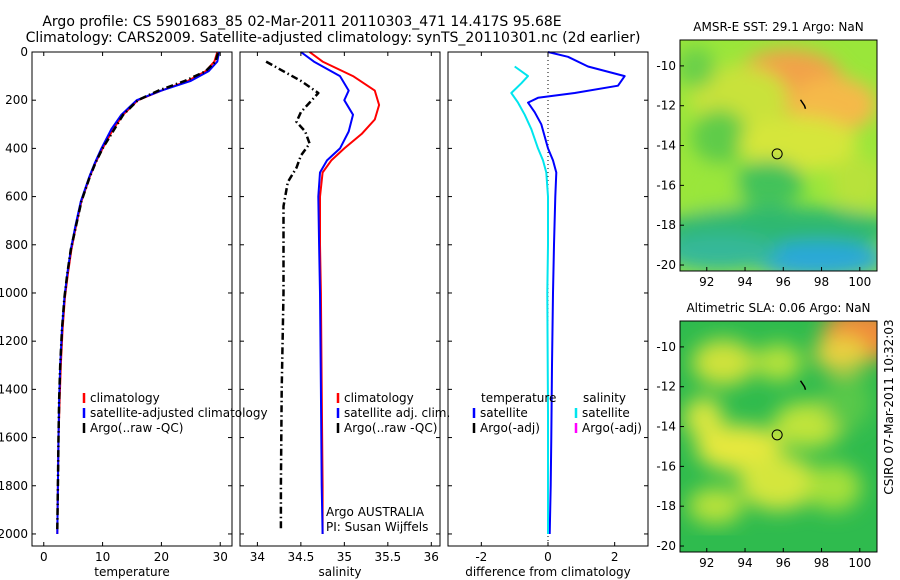  Describe the element at coordinates (16, 100) in the screenshot. I see `depth-tick-label: 200` at that location.